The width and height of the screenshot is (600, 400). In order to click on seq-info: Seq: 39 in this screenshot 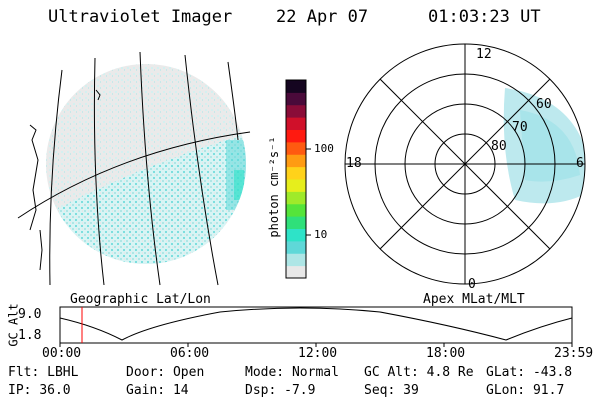, I will do `click(391, 391)`.